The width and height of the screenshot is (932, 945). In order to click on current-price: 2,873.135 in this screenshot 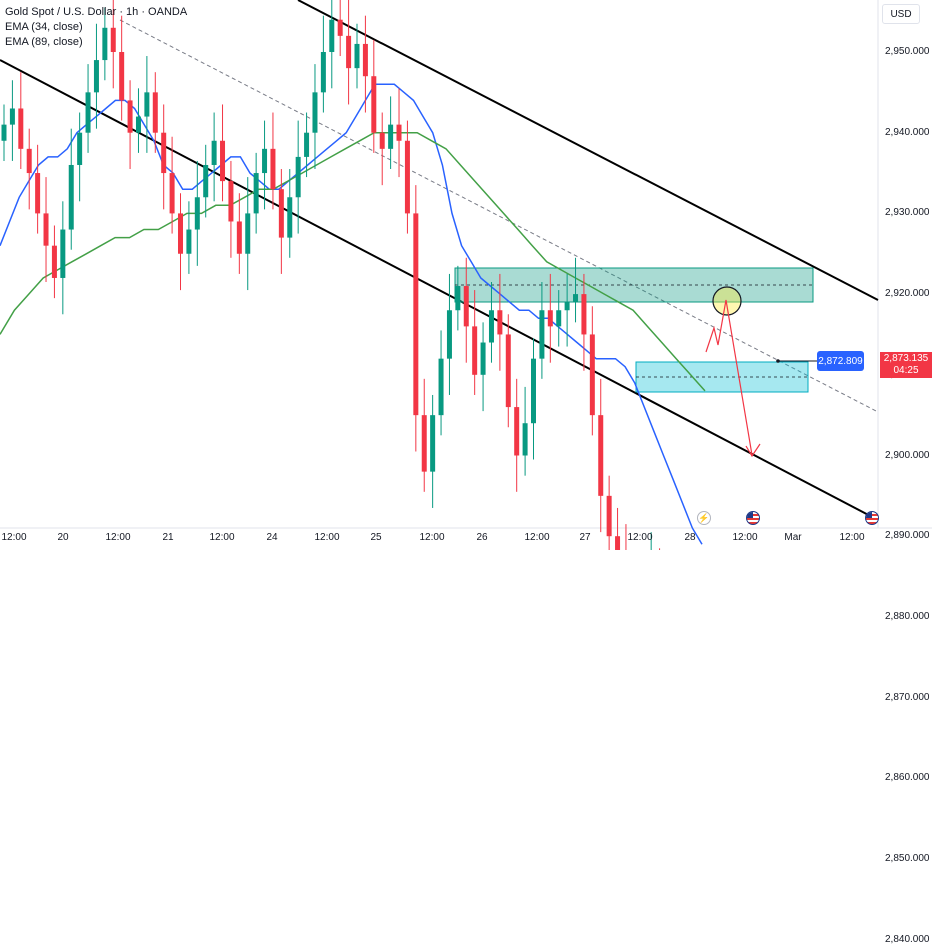, I will do `click(906, 358)`.